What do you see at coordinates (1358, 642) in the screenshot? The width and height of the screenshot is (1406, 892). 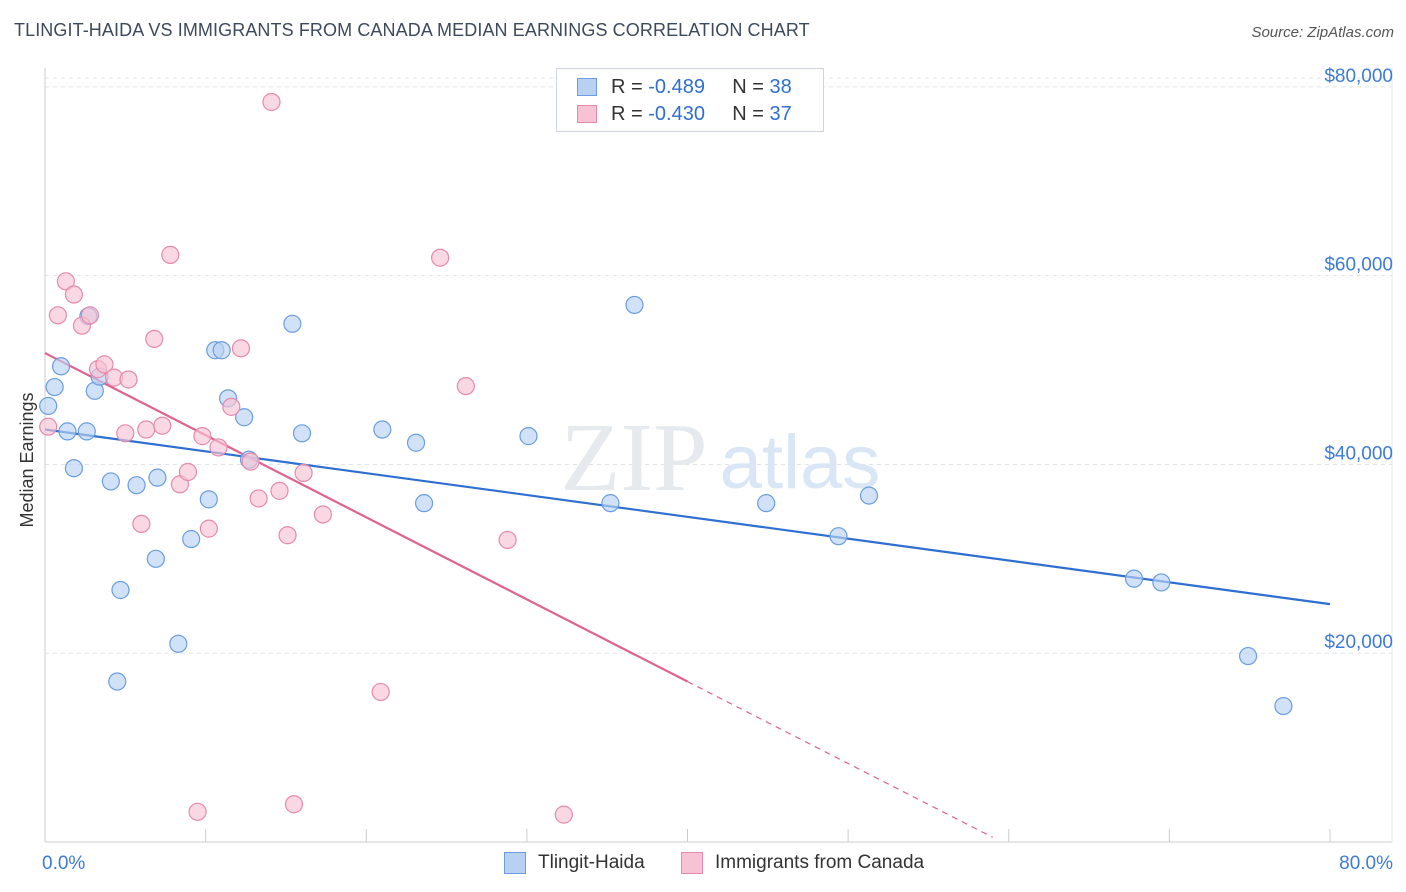 I see `y-tick-label: $20,000` at bounding box center [1358, 642].